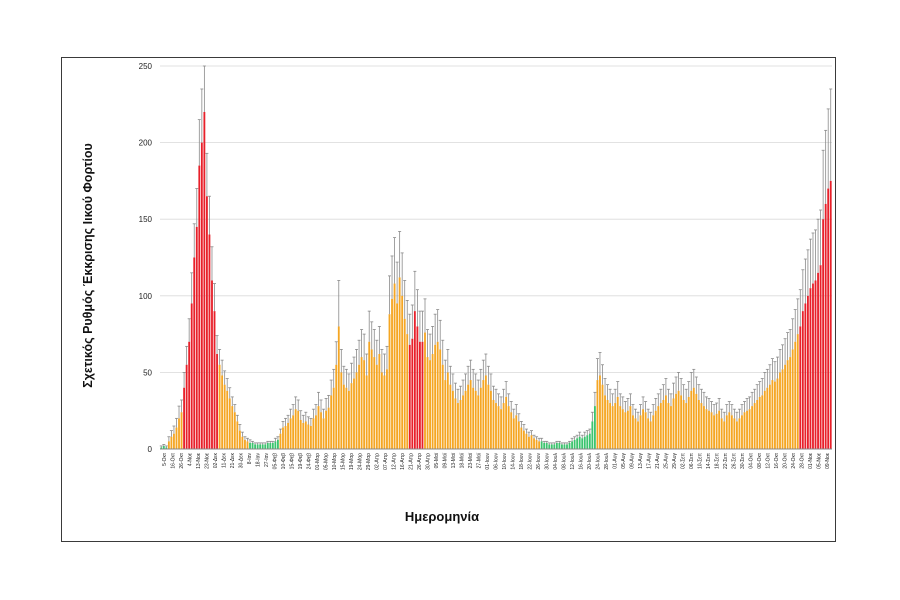 Image resolution: width=900 pixels, height=600 pixels. What do you see at coordinates (147, 372) in the screenshot?
I see `y-tick-label: 50` at bounding box center [147, 372].